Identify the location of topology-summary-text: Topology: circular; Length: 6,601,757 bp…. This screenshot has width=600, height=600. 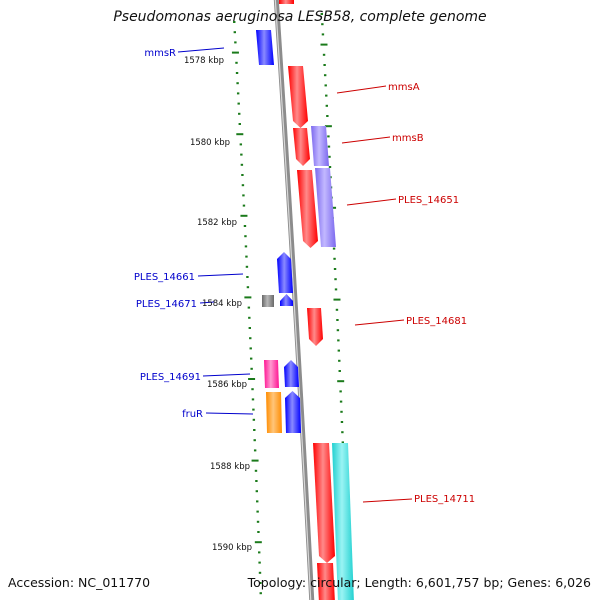
(419, 582).